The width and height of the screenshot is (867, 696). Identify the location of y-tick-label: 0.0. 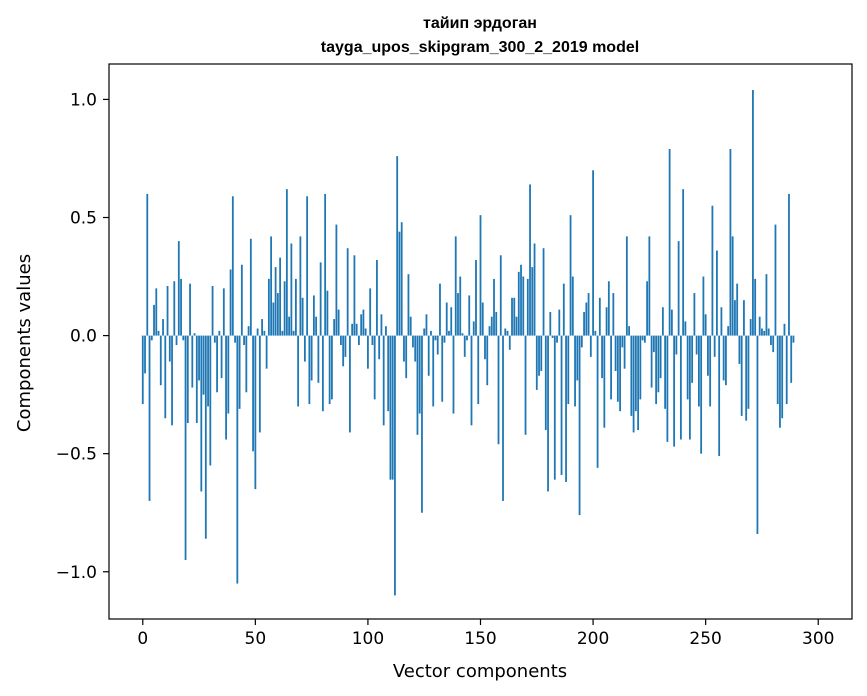
(83, 337).